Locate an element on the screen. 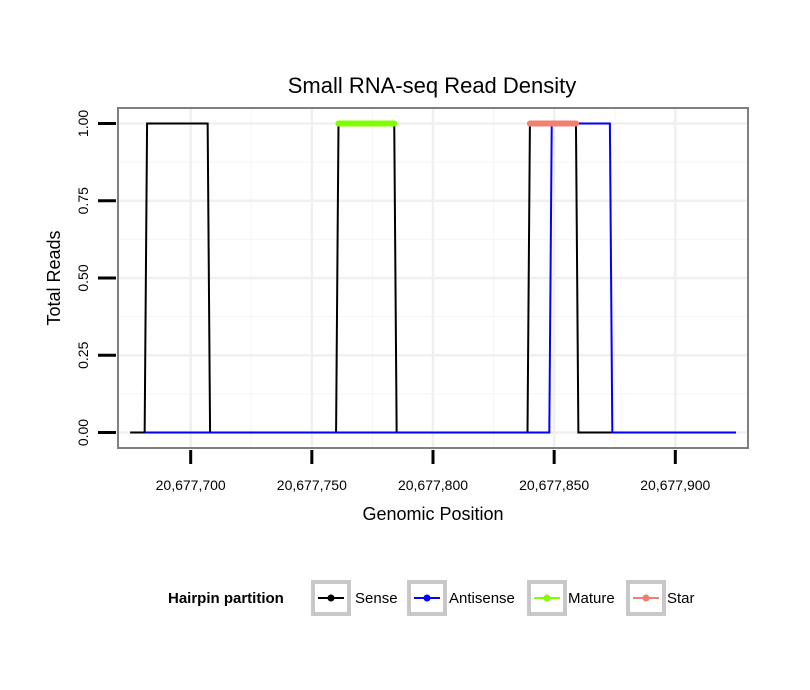 The width and height of the screenshot is (810, 690). legend-label: Sense is located at coordinates (376, 598).